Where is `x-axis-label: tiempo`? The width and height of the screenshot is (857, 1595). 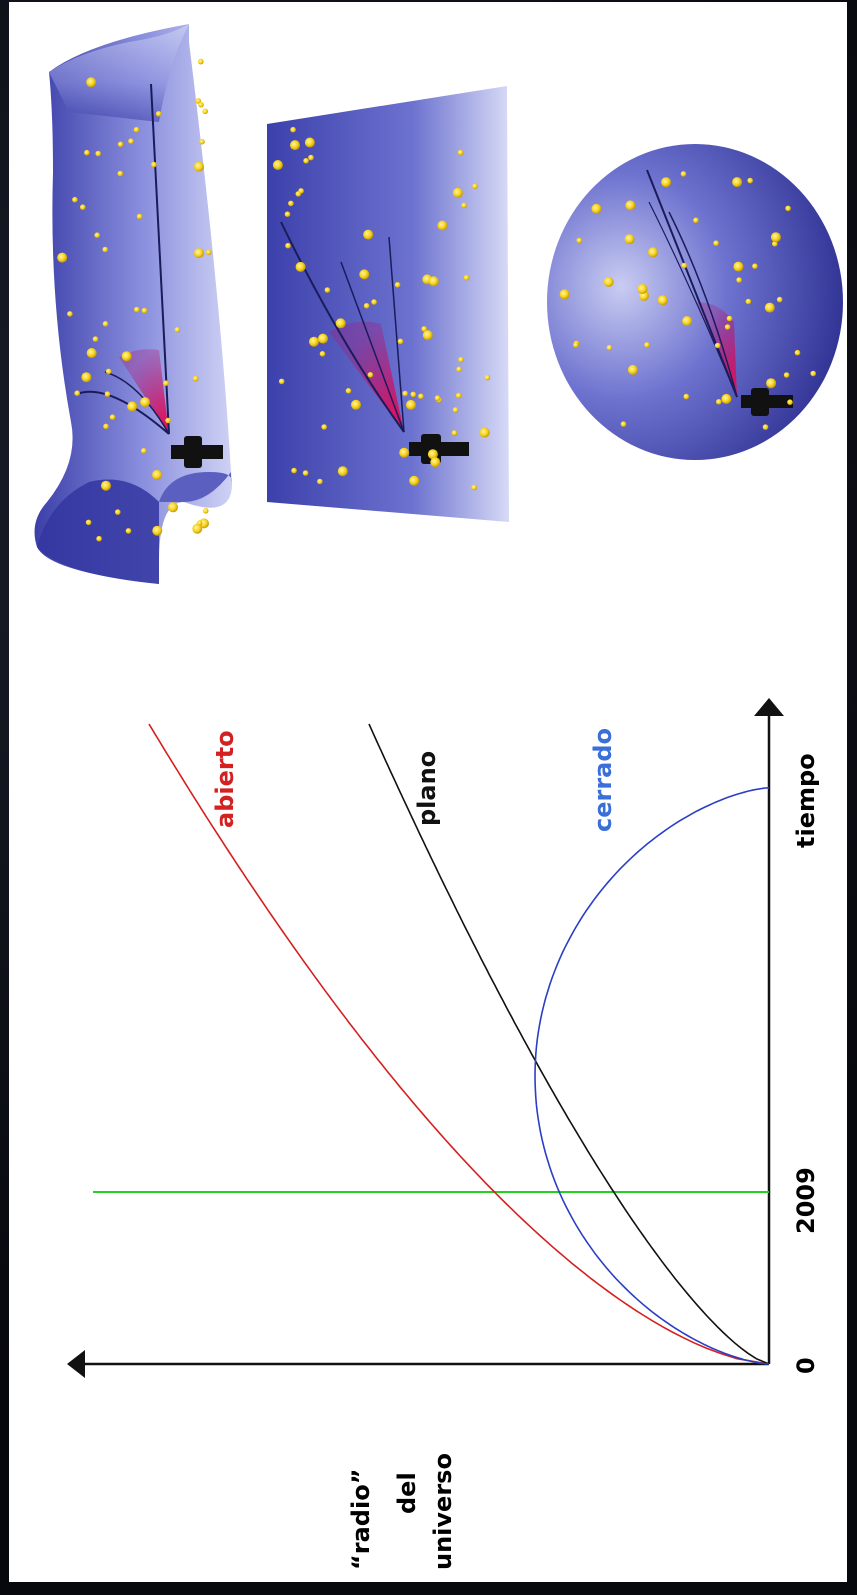
x-axis-label: tiempo is located at coordinates (806, 800).